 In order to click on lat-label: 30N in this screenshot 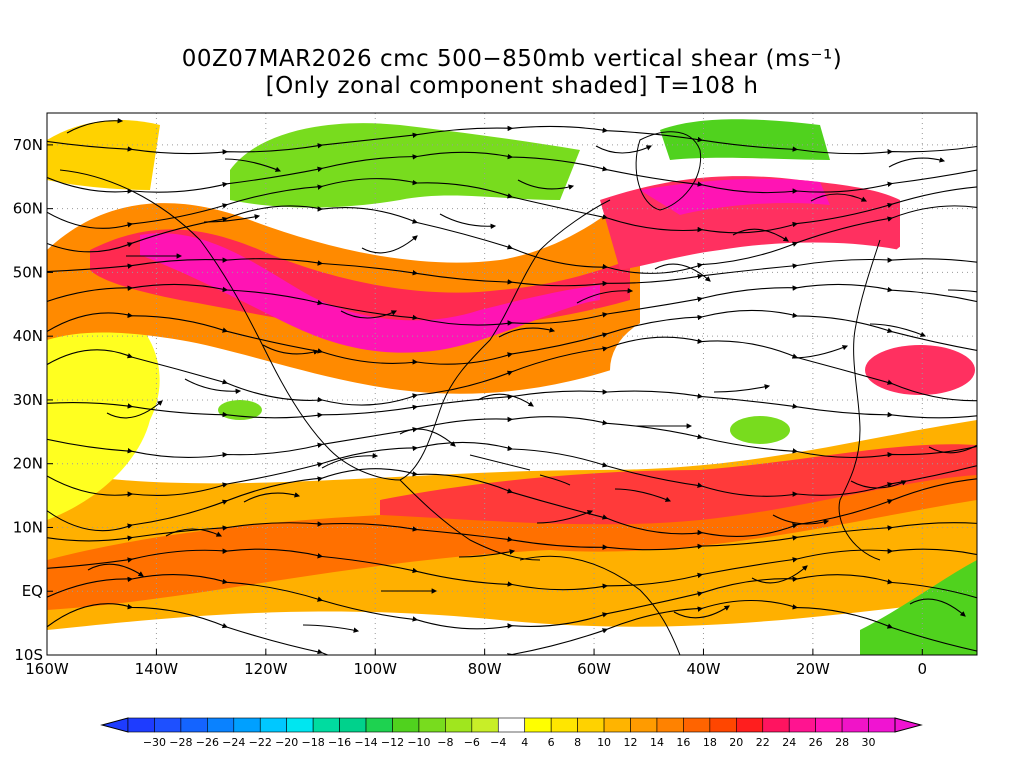, I will do `click(28, 400)`.